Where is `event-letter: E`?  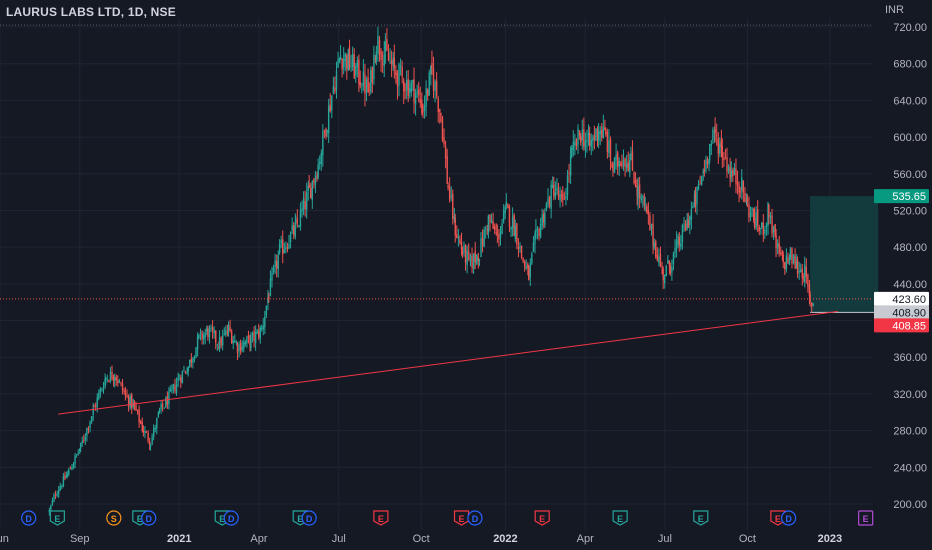 event-letter: E is located at coordinates (140, 519).